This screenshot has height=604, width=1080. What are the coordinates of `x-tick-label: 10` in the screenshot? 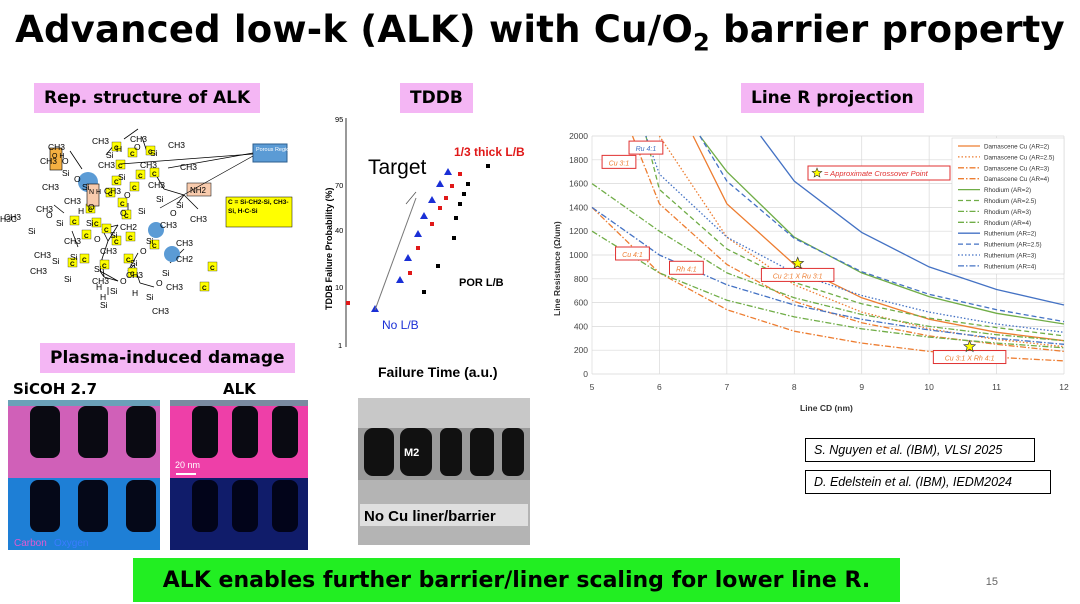 It's located at (929, 387).